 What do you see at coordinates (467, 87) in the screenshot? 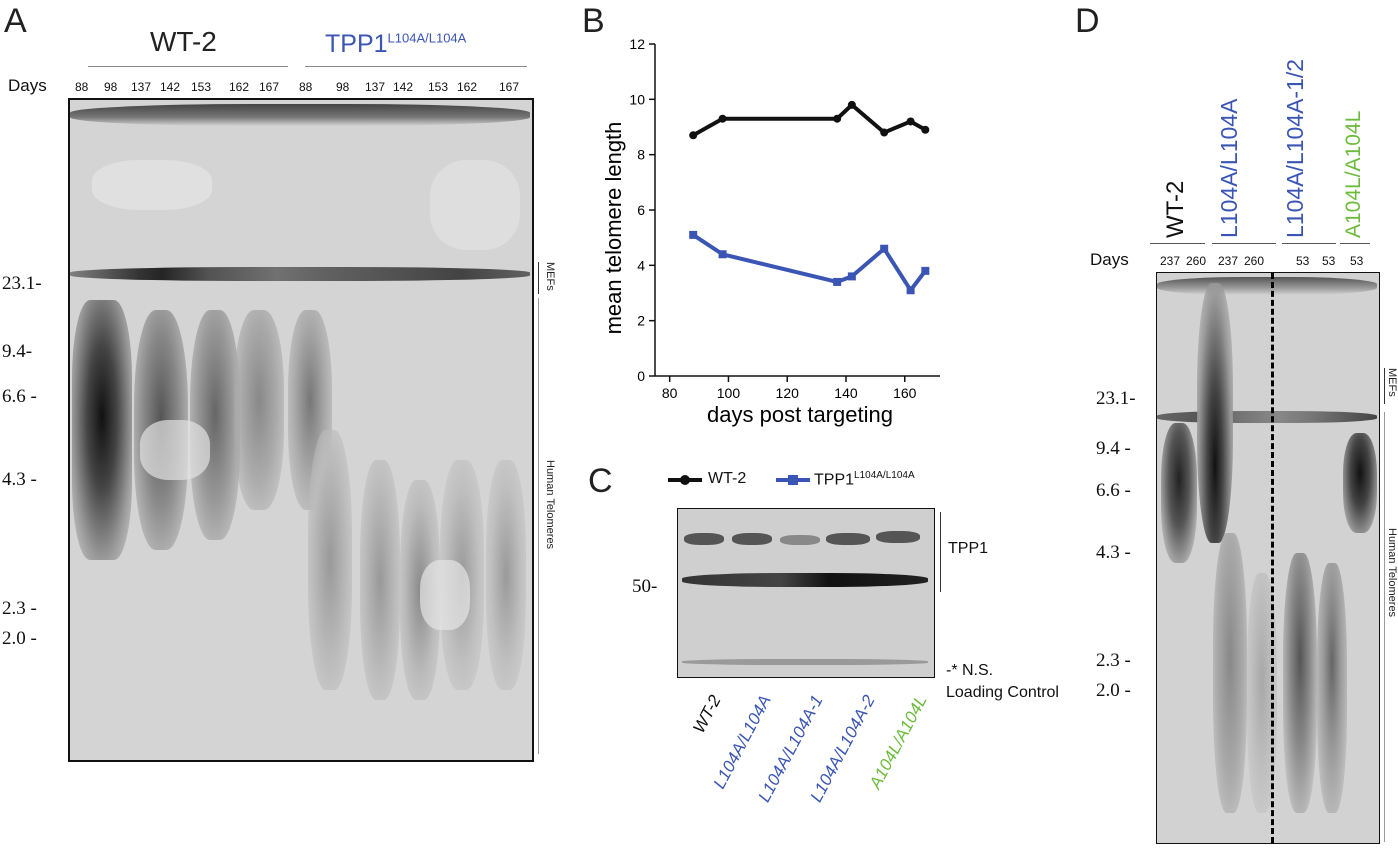
I see `day-label-a-mut: 162` at bounding box center [467, 87].